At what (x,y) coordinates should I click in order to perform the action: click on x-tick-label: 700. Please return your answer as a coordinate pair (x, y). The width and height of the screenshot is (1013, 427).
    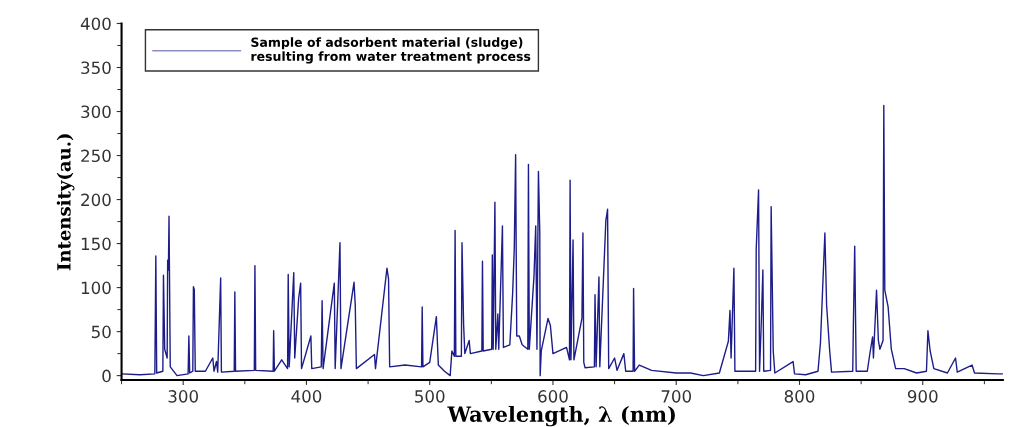
    Looking at the image, I should click on (676, 396).